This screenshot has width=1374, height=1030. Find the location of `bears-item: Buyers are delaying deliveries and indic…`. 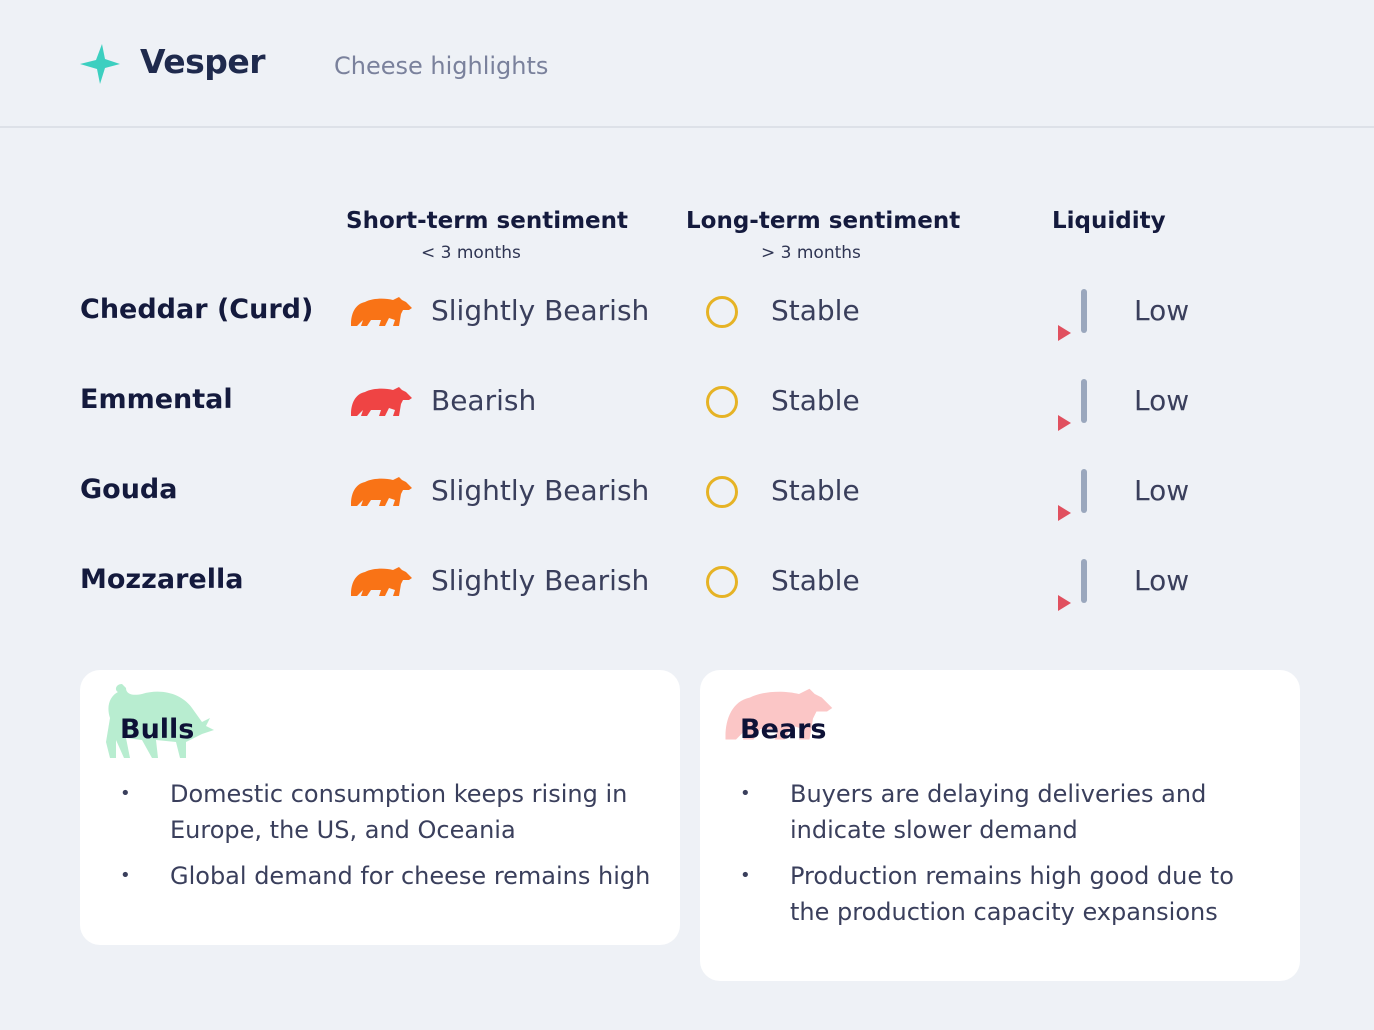

bears-item: Buyers are delaying deliveries and indic… is located at coordinates (1010, 812).